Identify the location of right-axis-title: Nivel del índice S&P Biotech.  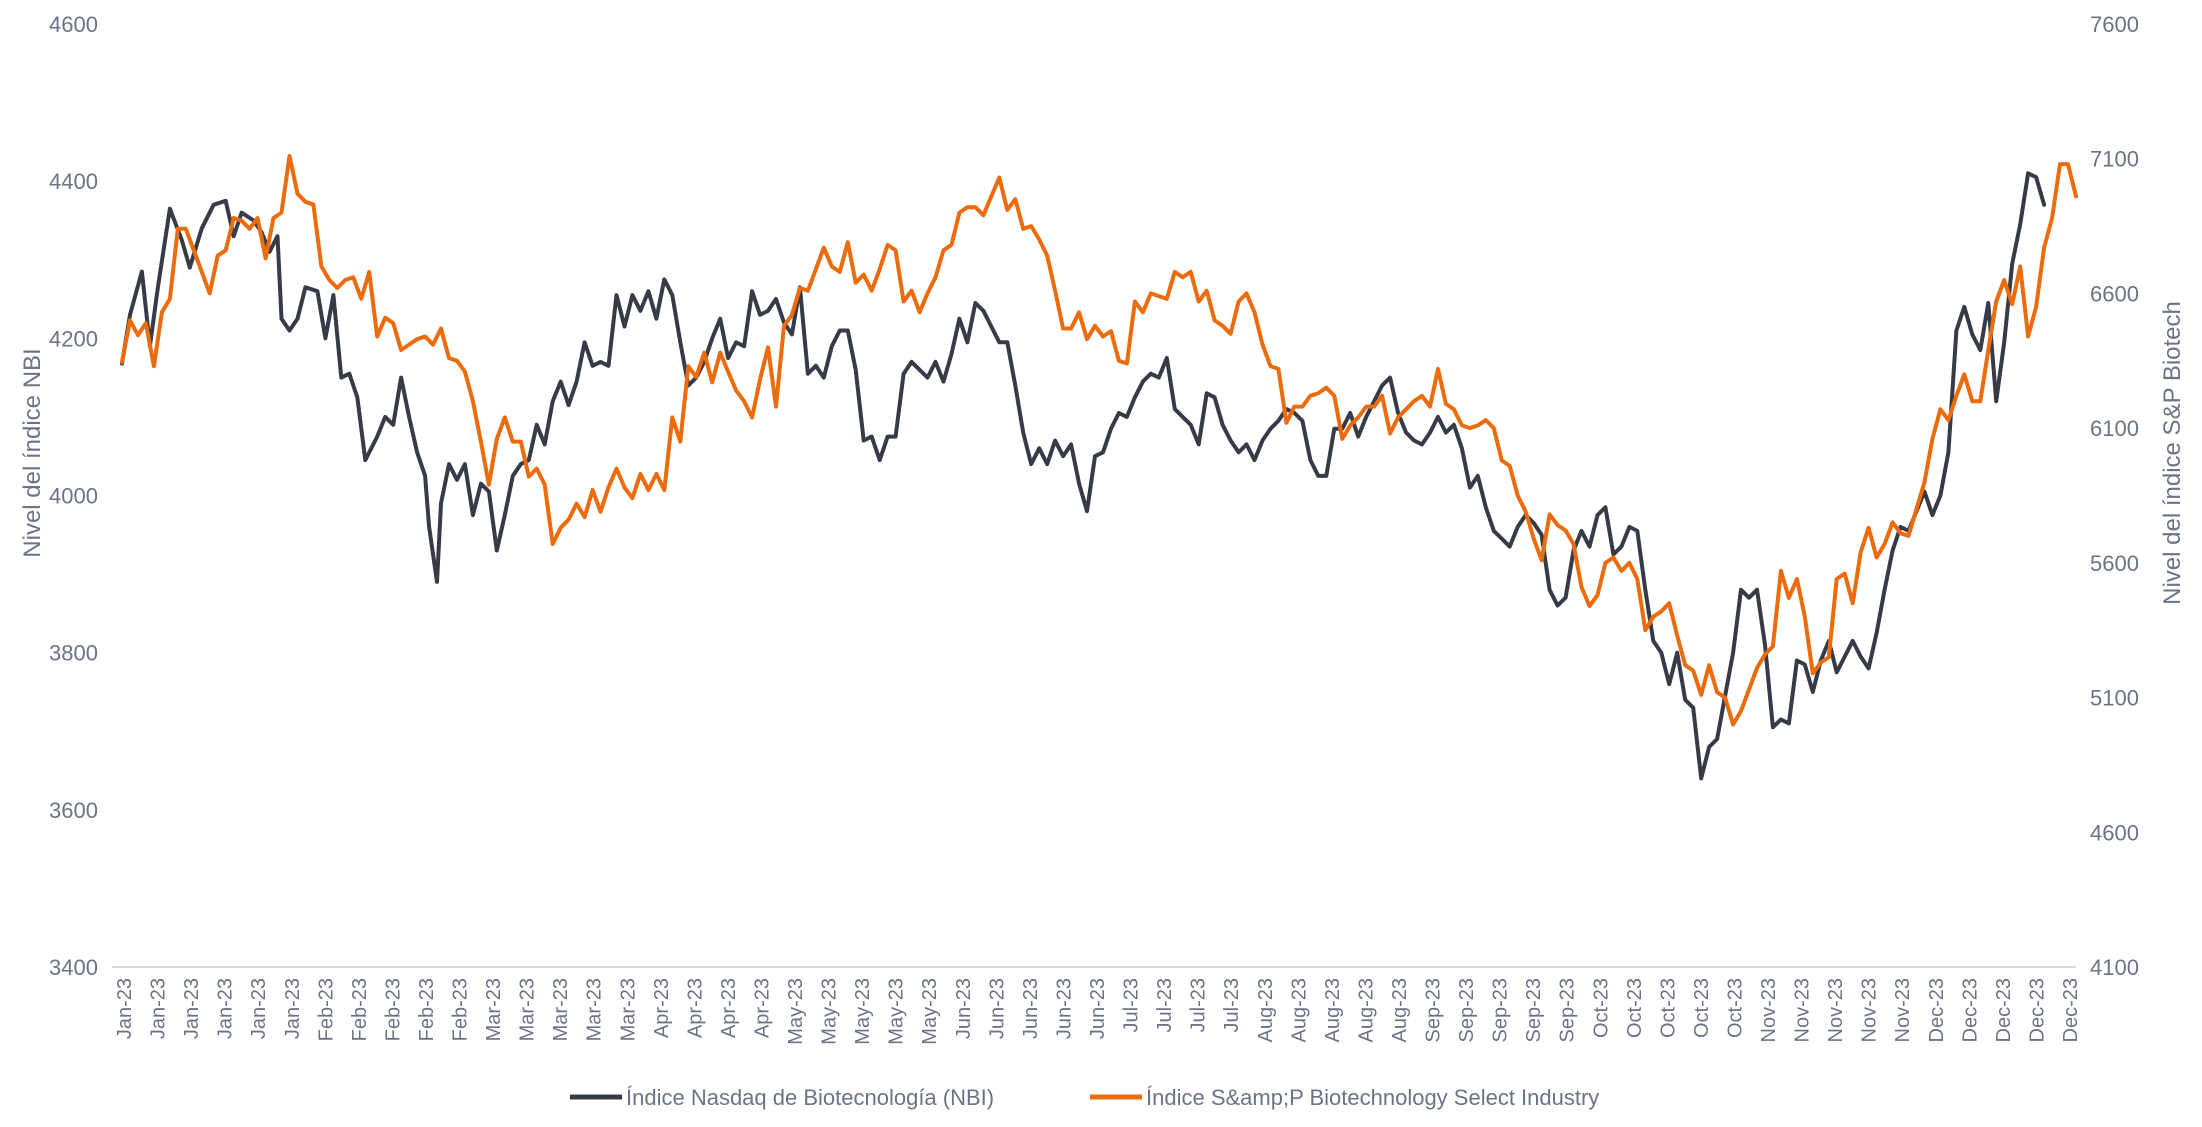
(2172, 453).